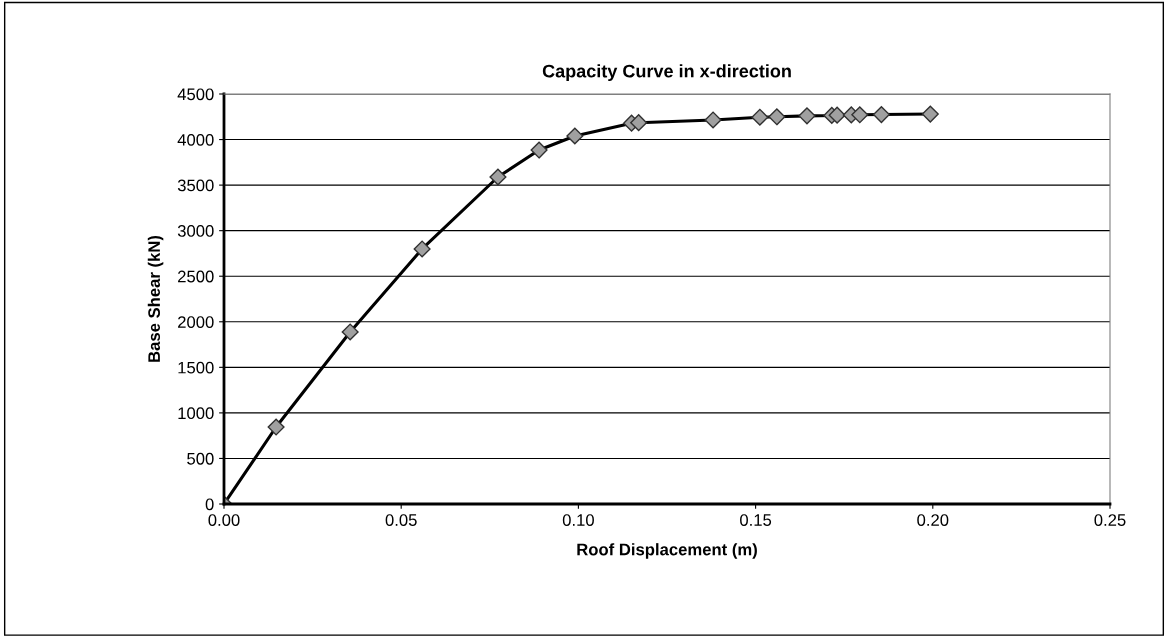 This screenshot has height=639, width=1168. What do you see at coordinates (756, 520) in the screenshot?
I see `x-tick-label: 0.15` at bounding box center [756, 520].